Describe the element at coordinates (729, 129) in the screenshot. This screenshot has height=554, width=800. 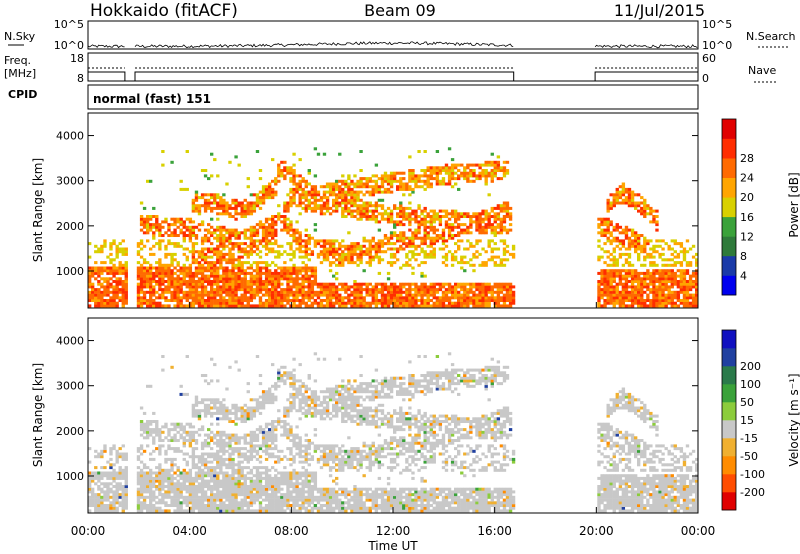
I see `colorbar-swatch` at that location.